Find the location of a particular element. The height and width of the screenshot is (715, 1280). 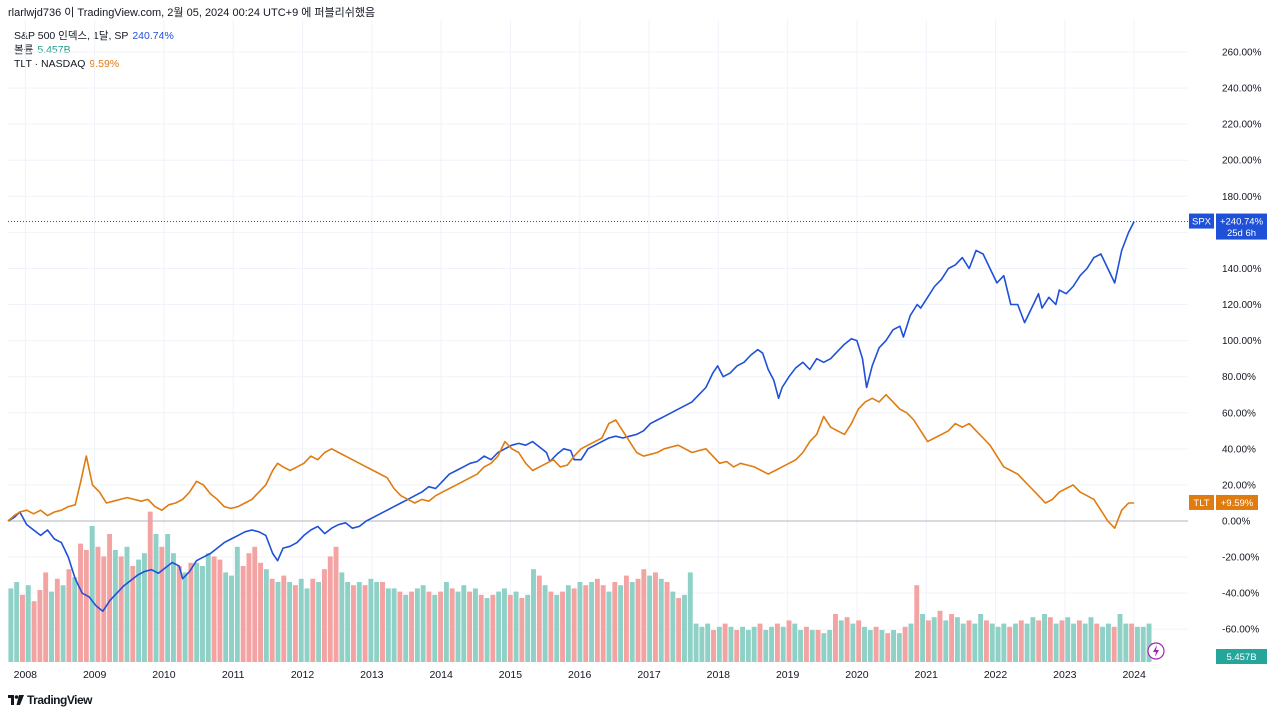

tlt-symbol-text: TLT is located at coordinates (1201, 503).